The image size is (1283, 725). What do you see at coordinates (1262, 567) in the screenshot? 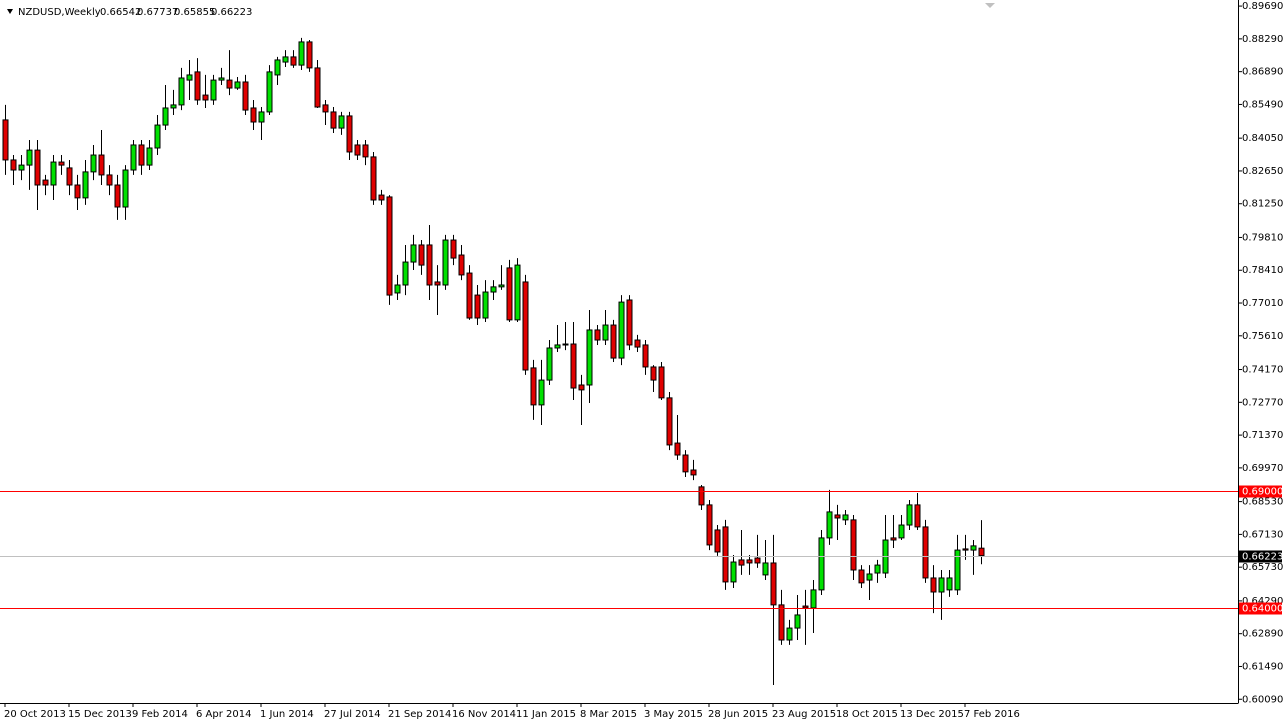
I see `y-tick-label: 0.65730` at bounding box center [1262, 567].